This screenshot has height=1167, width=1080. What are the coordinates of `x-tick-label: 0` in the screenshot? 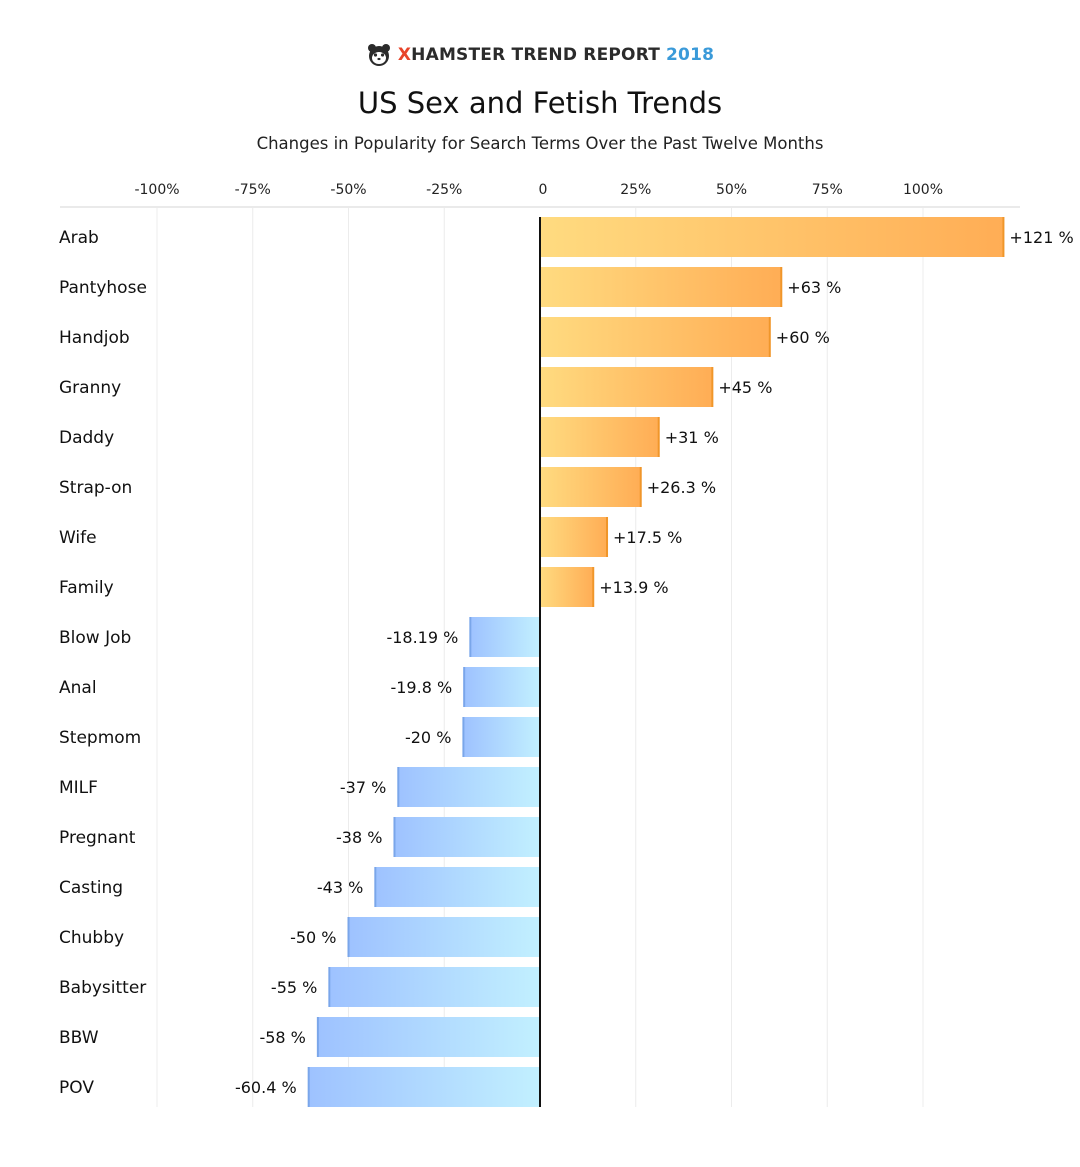 It's located at (543, 190).